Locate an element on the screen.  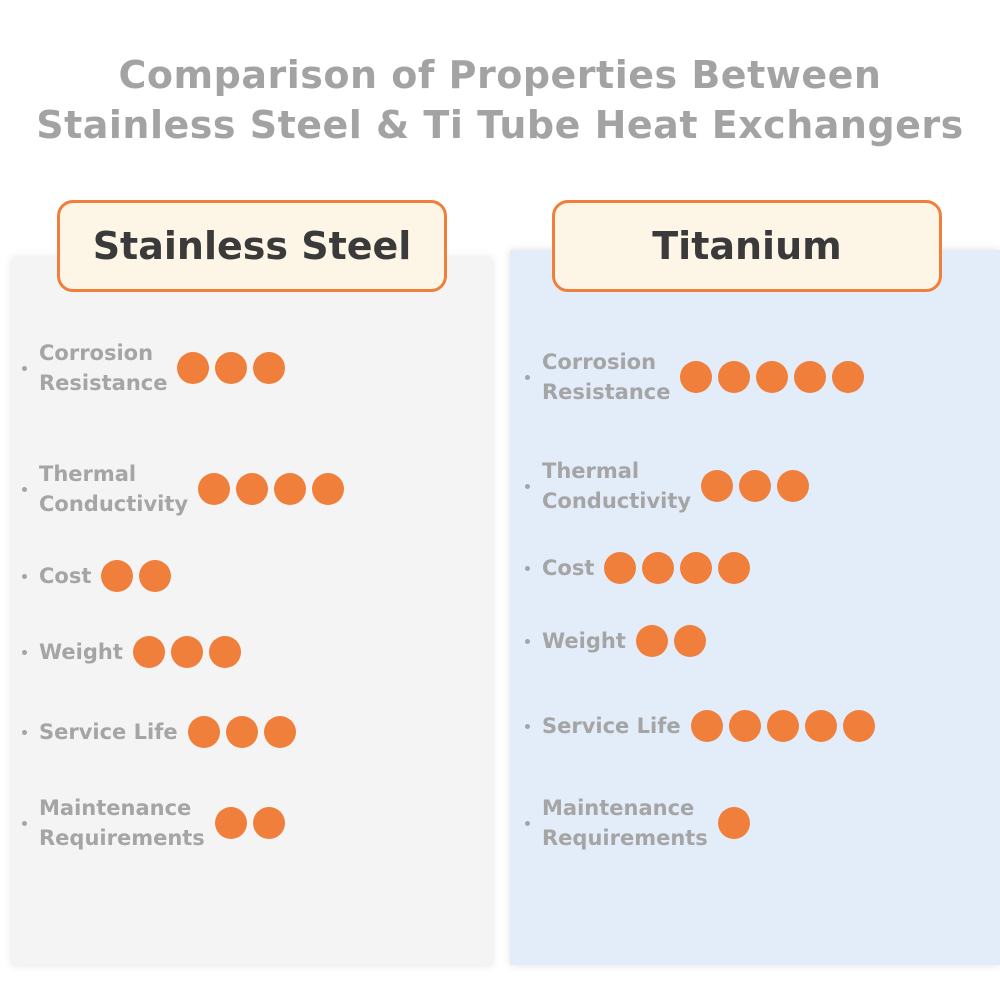
column-header: Stainless Steel is located at coordinates (252, 246).